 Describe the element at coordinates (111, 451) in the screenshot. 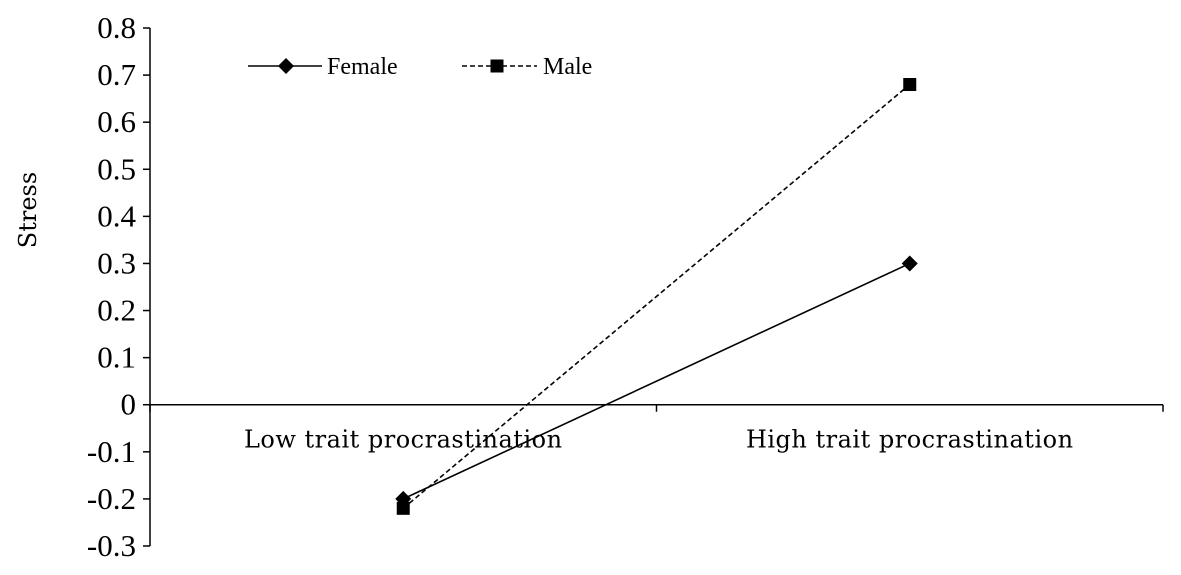

I see `y-tick-label: -0.1` at that location.